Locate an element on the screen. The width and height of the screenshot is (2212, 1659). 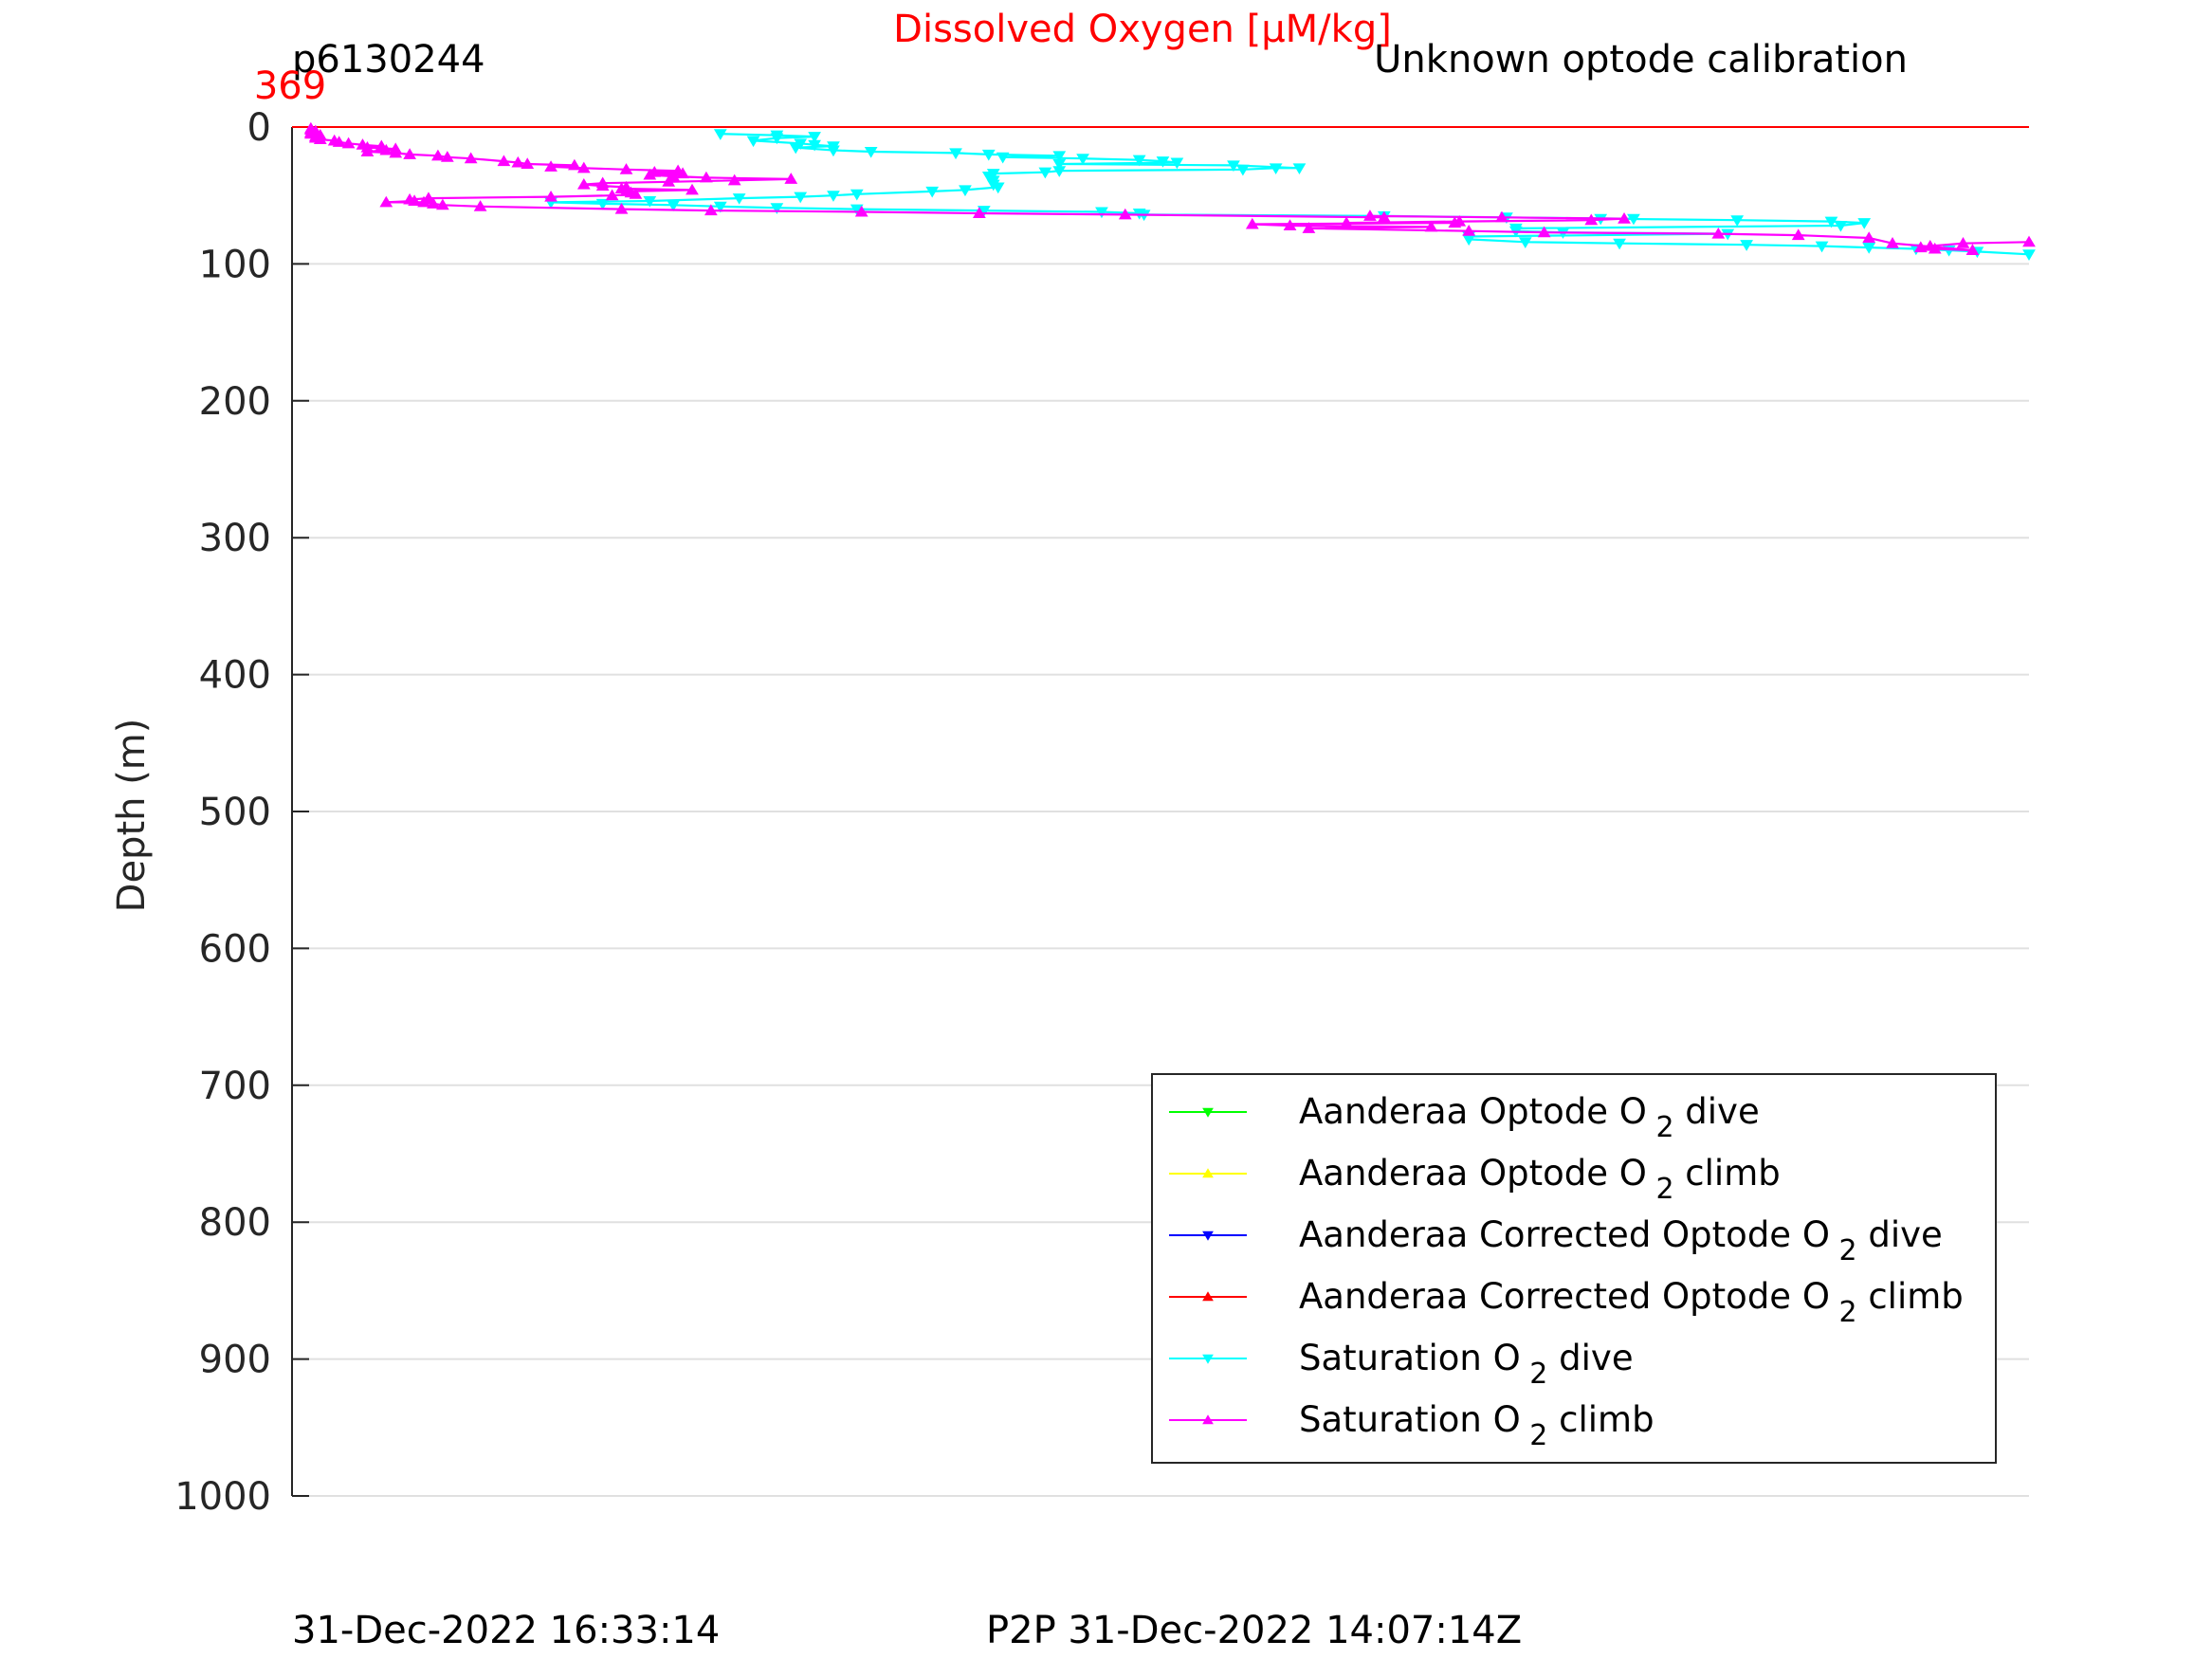
float-id-label: p6130244 is located at coordinates (388, 60).